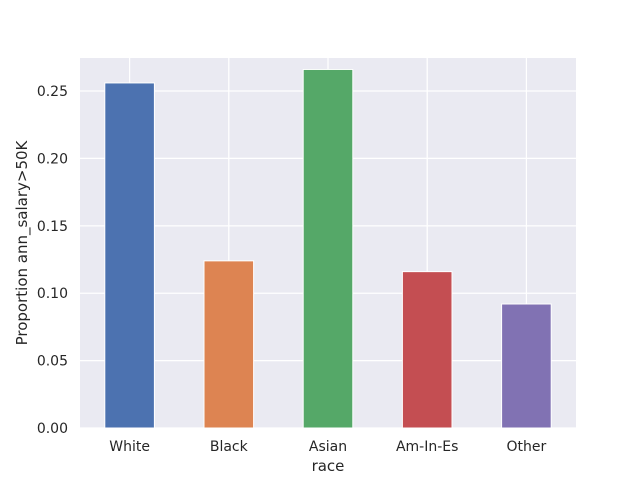 The height and width of the screenshot is (480, 640). I want to click on x-tick-label: Am-In-Es, so click(427, 447).